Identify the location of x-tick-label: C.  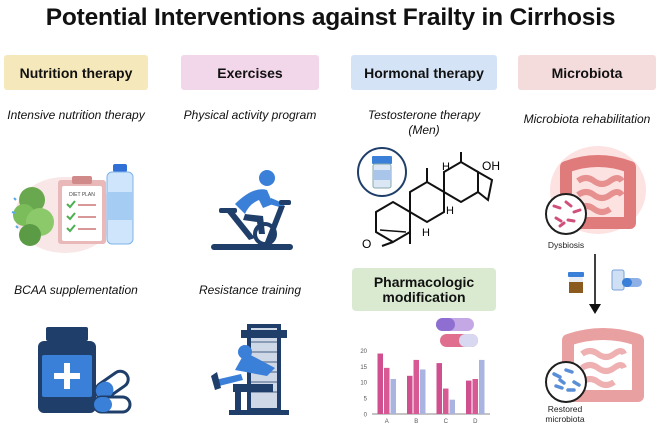
(446, 422).